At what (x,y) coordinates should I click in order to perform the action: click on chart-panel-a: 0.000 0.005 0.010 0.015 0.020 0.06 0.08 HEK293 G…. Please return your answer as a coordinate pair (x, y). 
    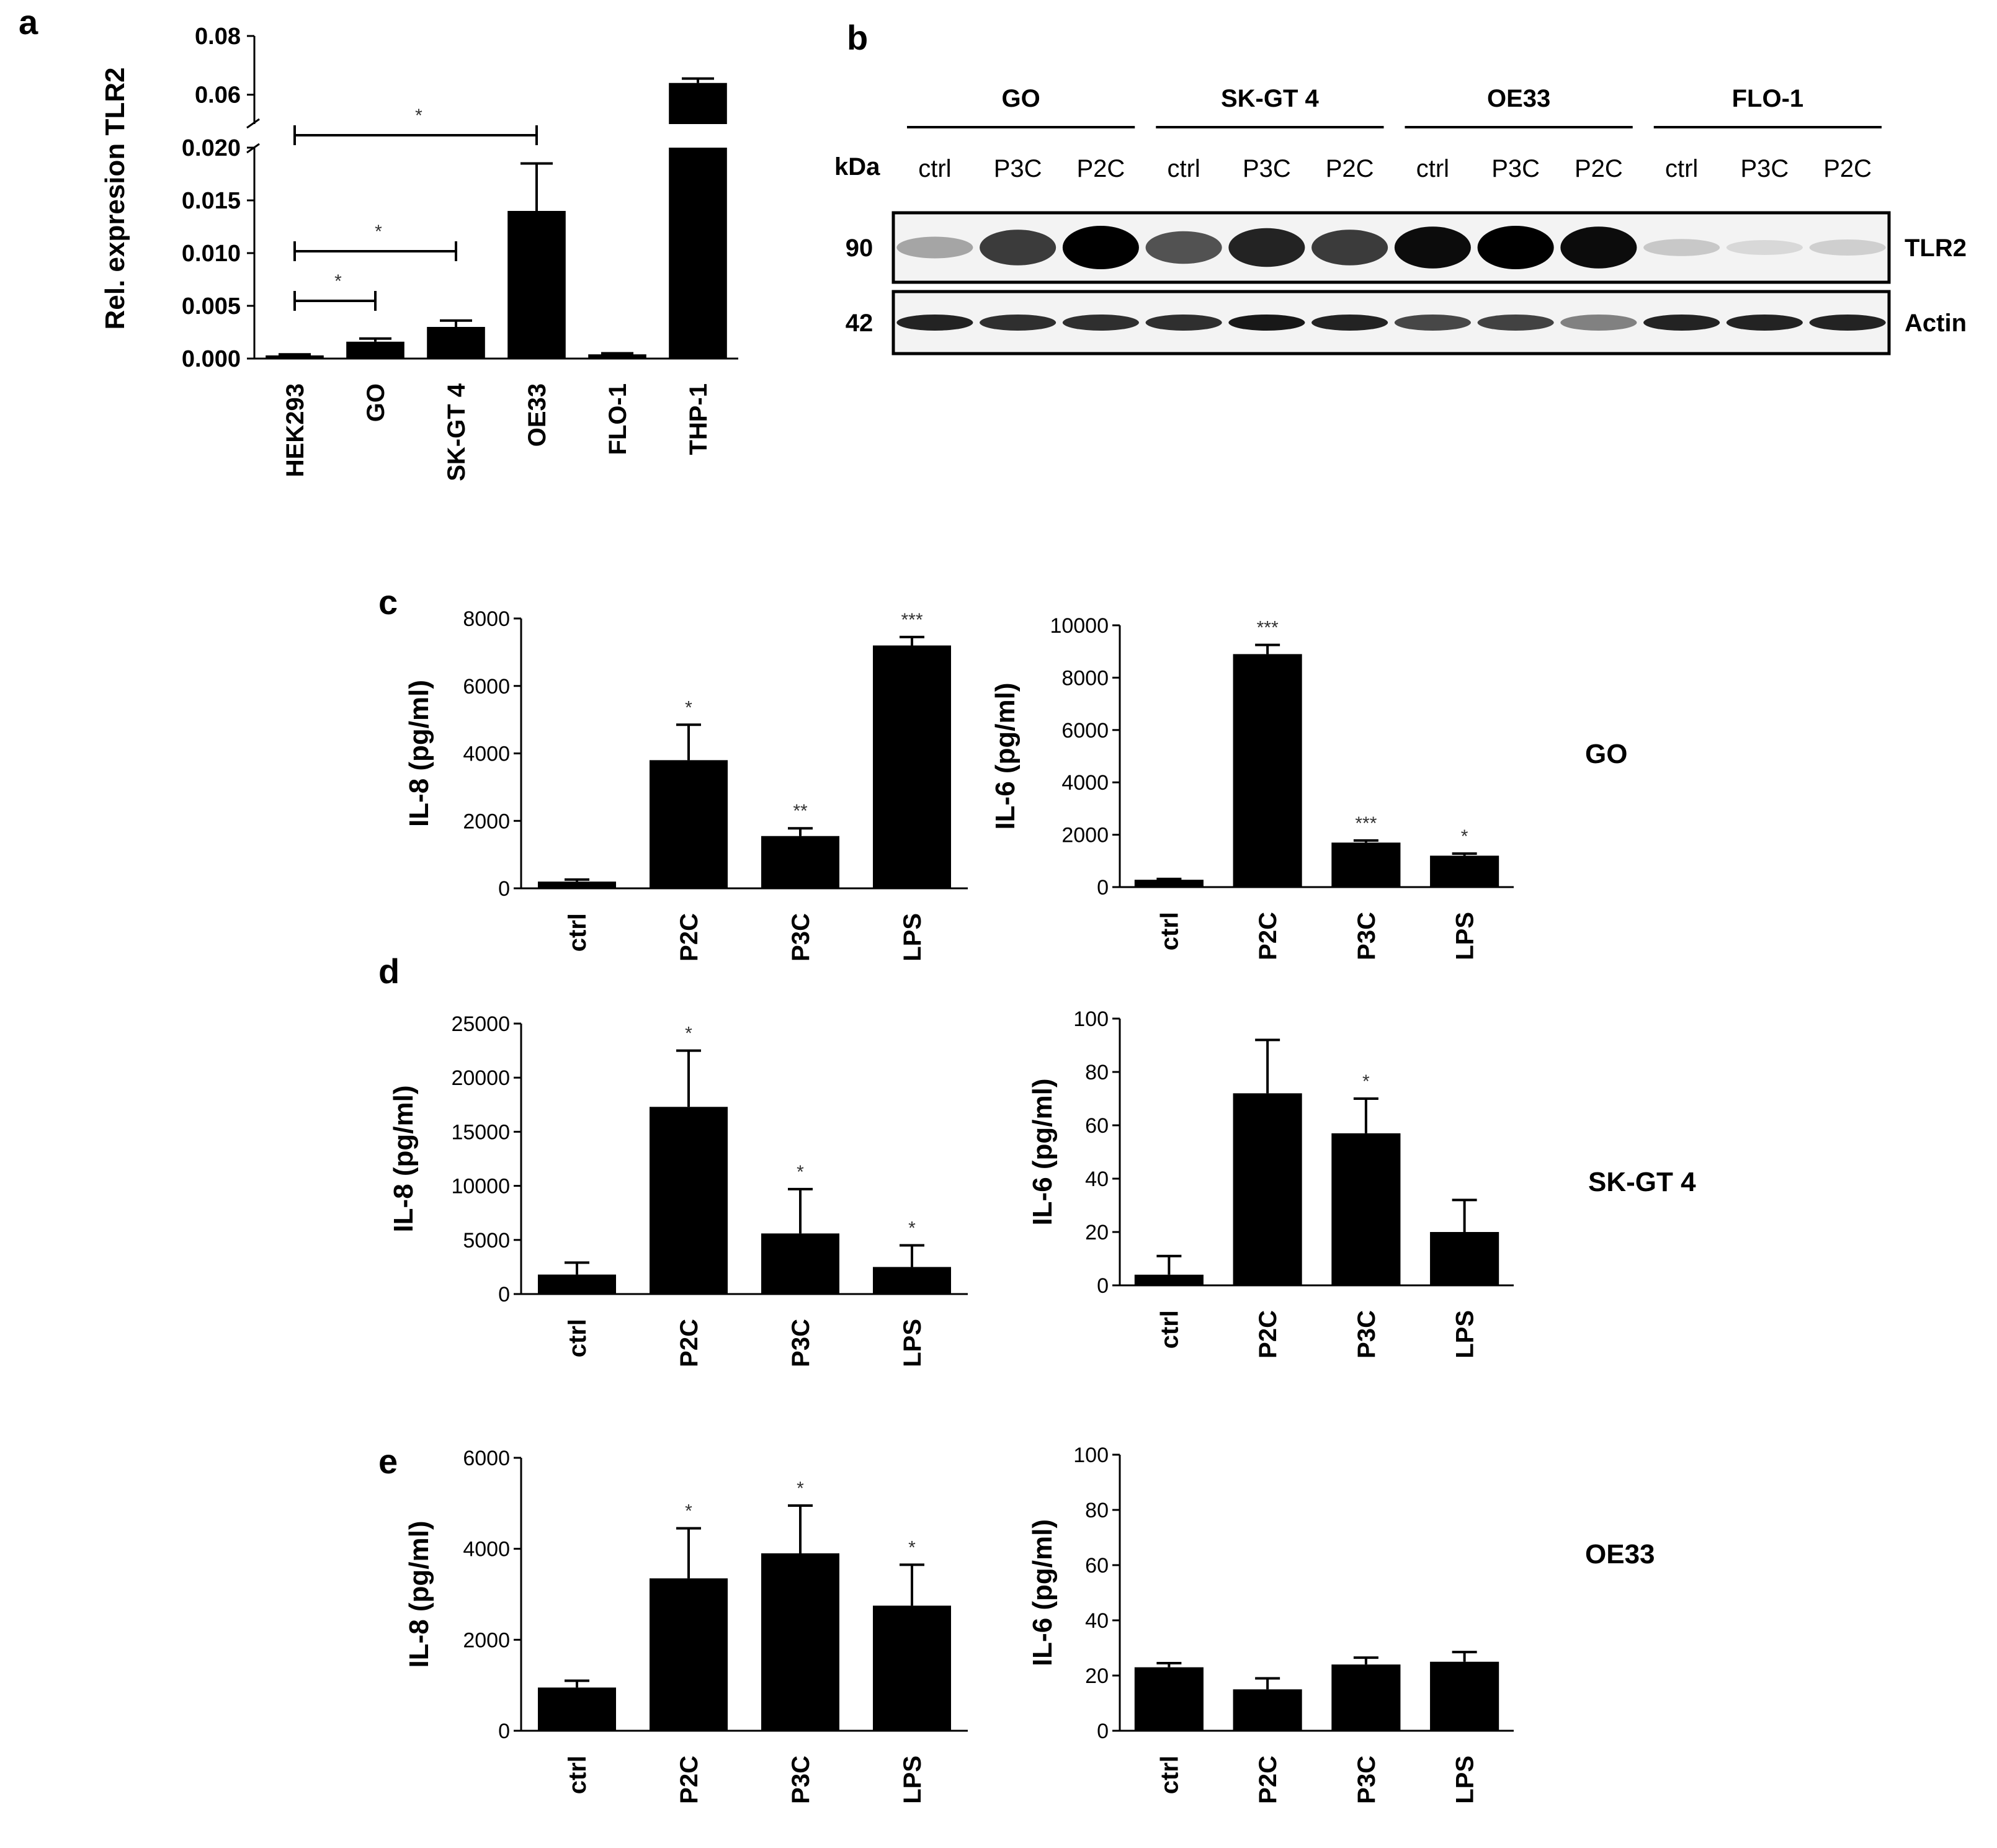
    Looking at the image, I should click on (419, 253).